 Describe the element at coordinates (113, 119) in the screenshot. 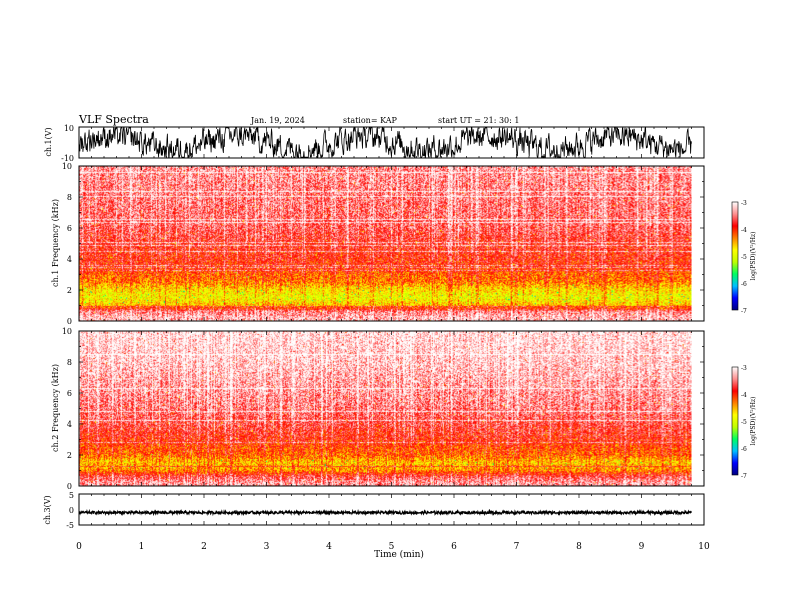

I see `figure-title: VLF Spectra` at that location.